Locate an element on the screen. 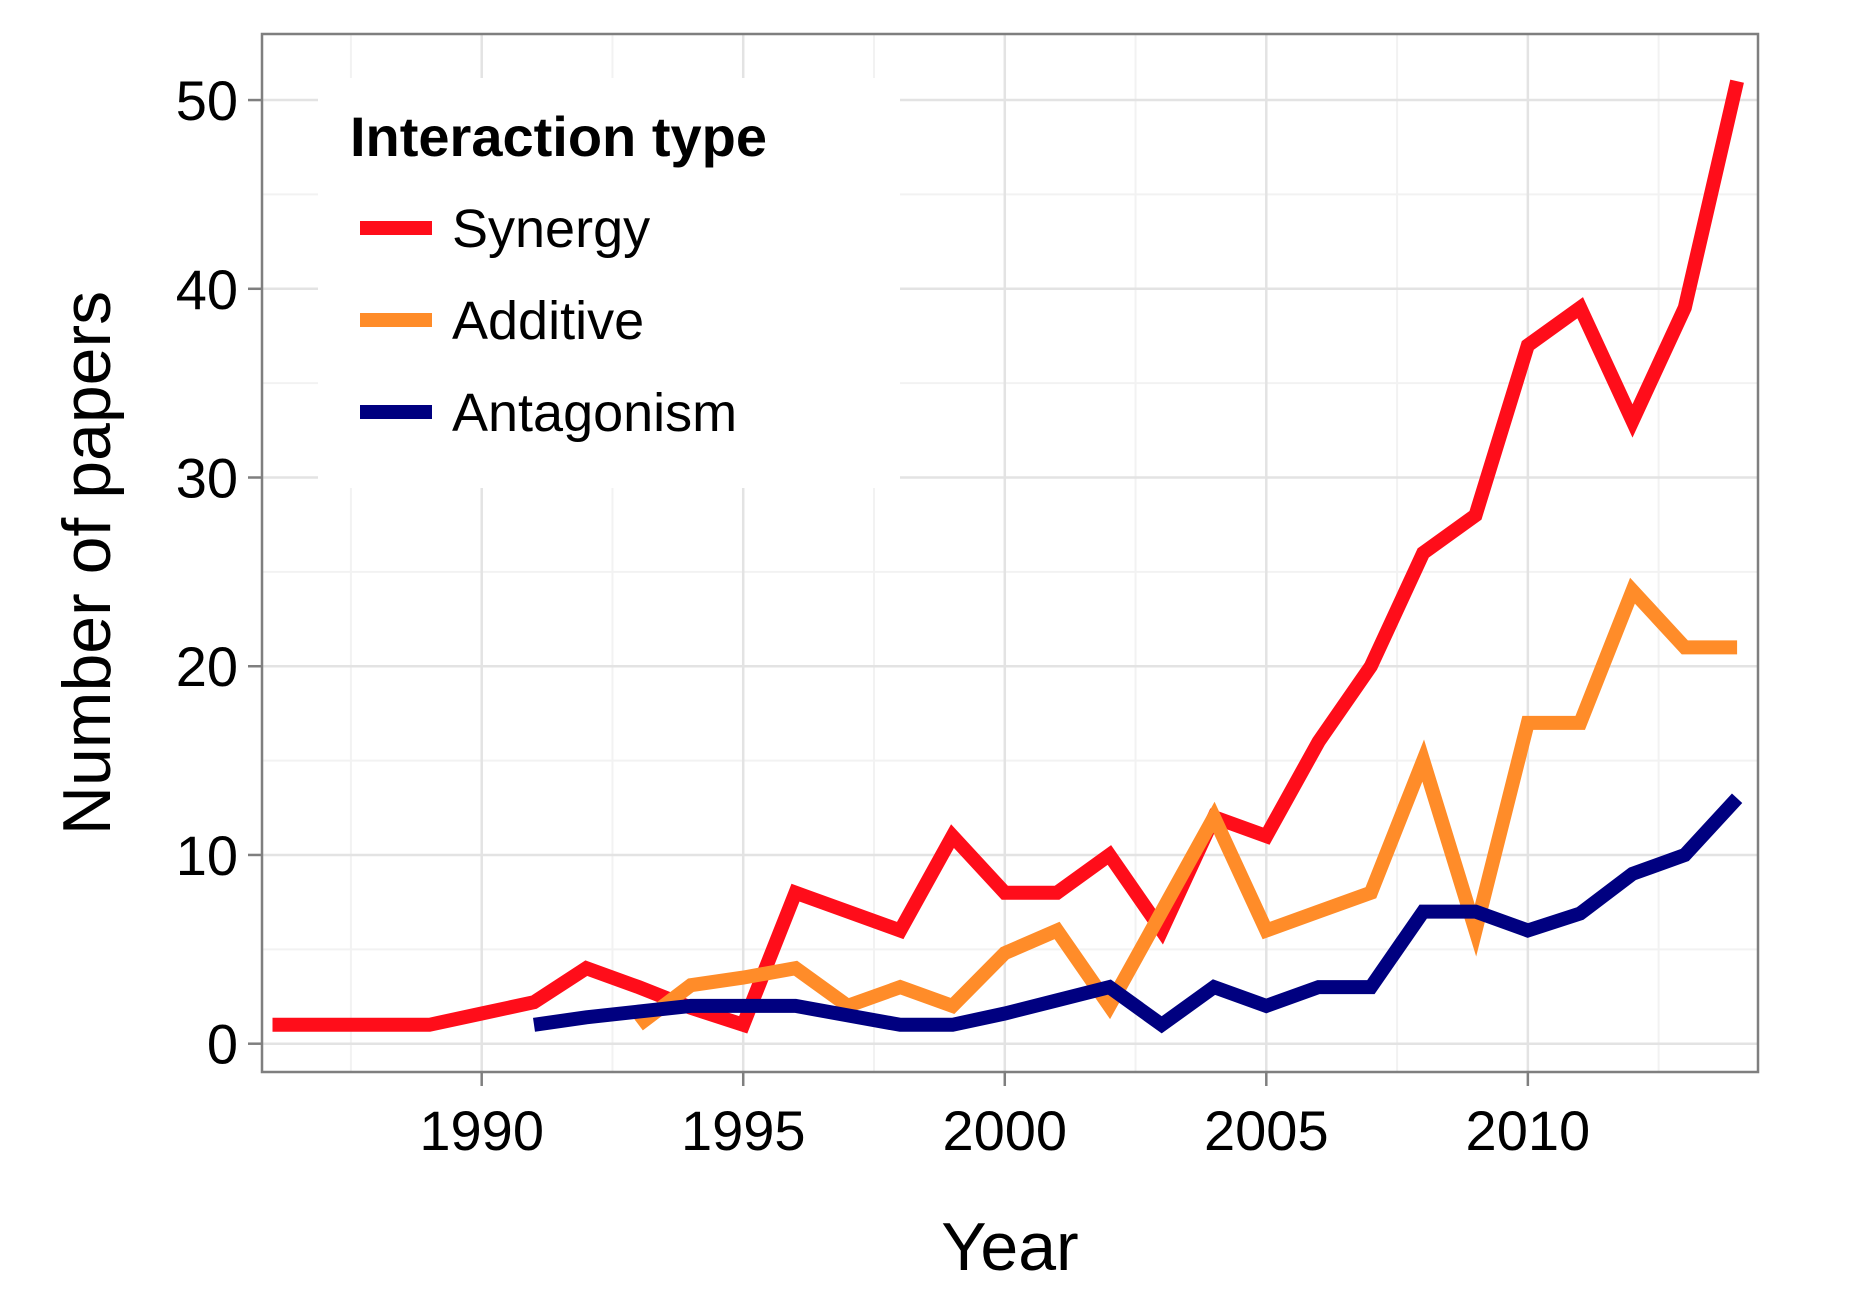 This screenshot has height=1311, width=1872. y-tick-label: 0 is located at coordinates (222, 1044).